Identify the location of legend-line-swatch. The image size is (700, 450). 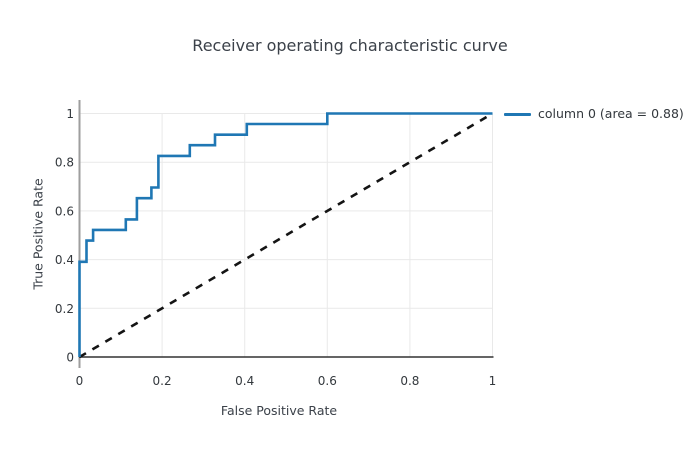
(517, 114).